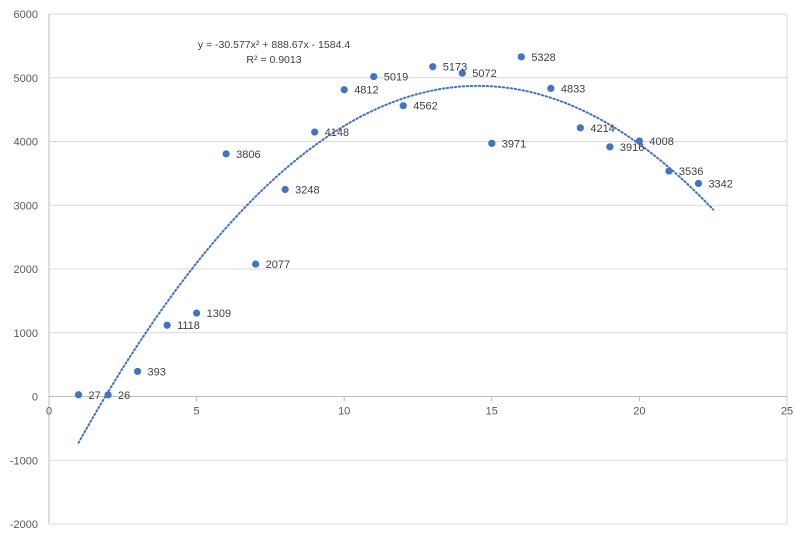 The width and height of the screenshot is (808, 540). Describe the element at coordinates (366, 91) in the screenshot. I see `data-label: 4812` at that location.